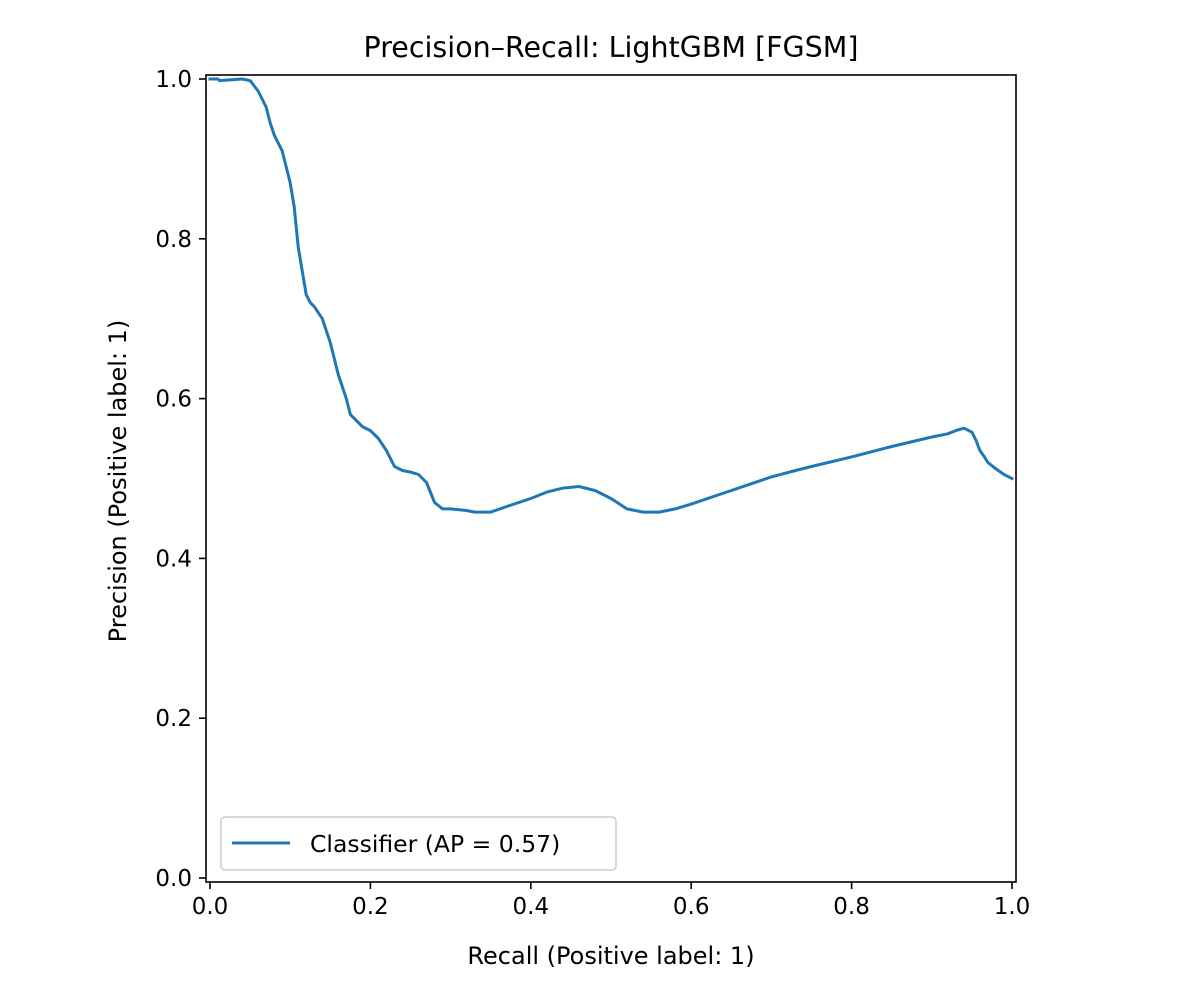 The width and height of the screenshot is (1200, 1000). Describe the element at coordinates (173, 559) in the screenshot. I see `y-tick-label: 0.4` at that location.